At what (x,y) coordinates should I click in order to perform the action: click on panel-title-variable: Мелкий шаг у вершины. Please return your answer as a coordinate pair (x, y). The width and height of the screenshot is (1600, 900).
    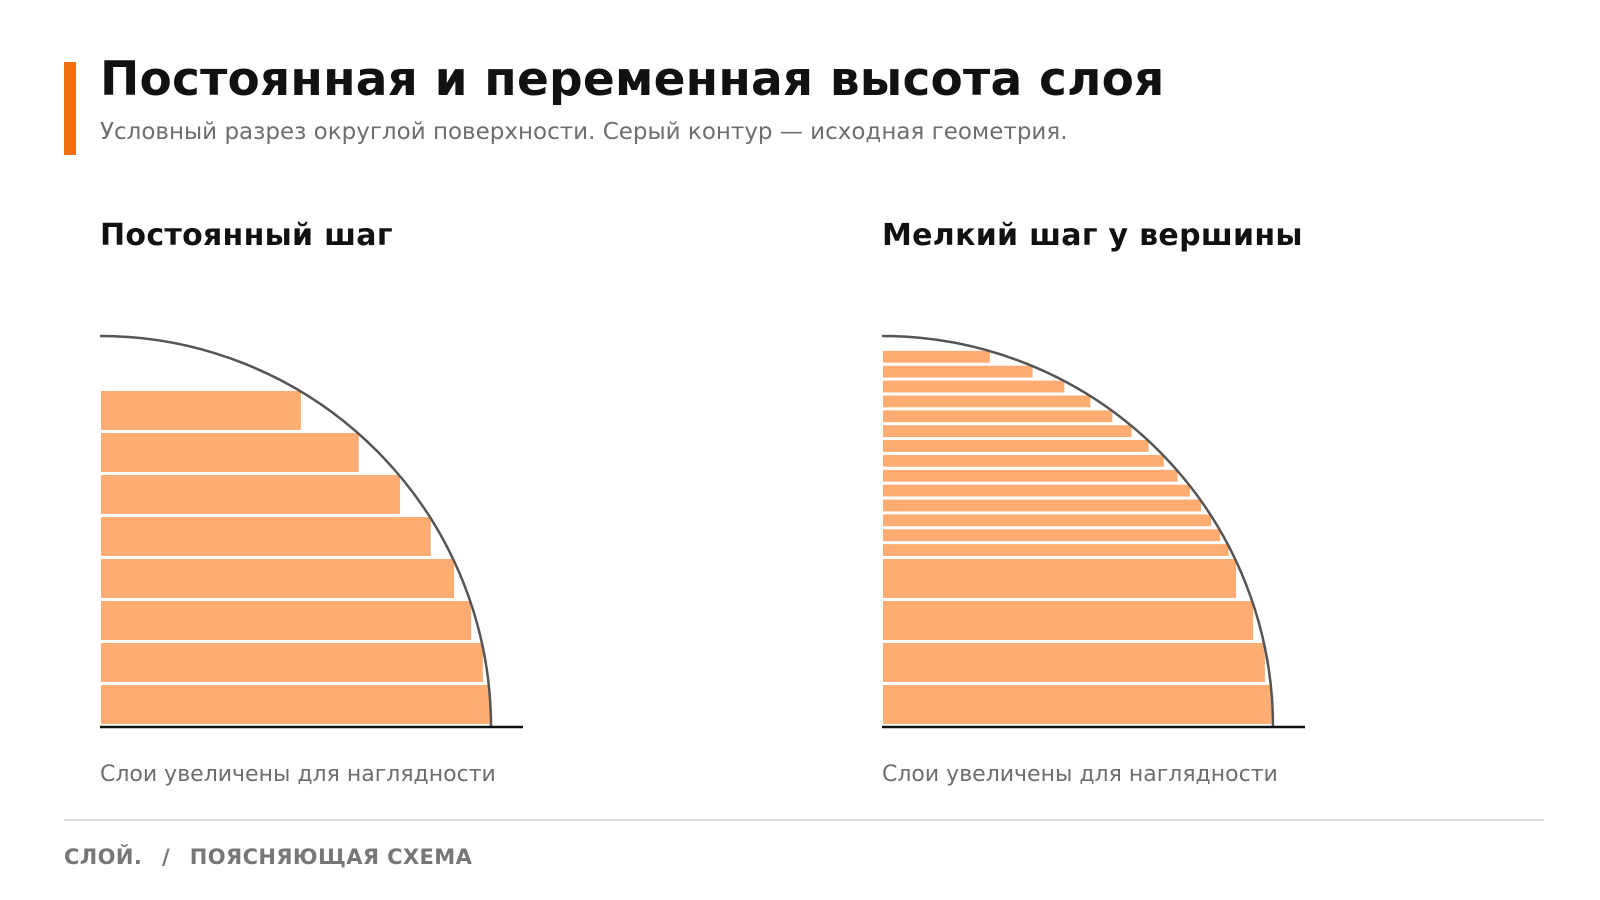
    Looking at the image, I should click on (1092, 235).